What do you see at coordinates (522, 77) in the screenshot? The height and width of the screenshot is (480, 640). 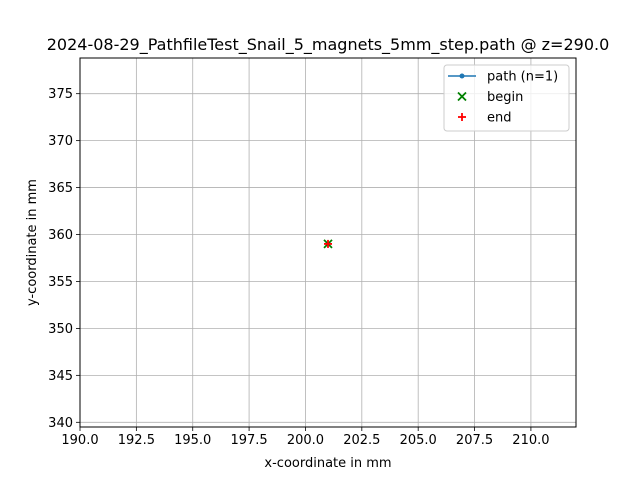 I see `legend-label: path (n=1)` at bounding box center [522, 77].